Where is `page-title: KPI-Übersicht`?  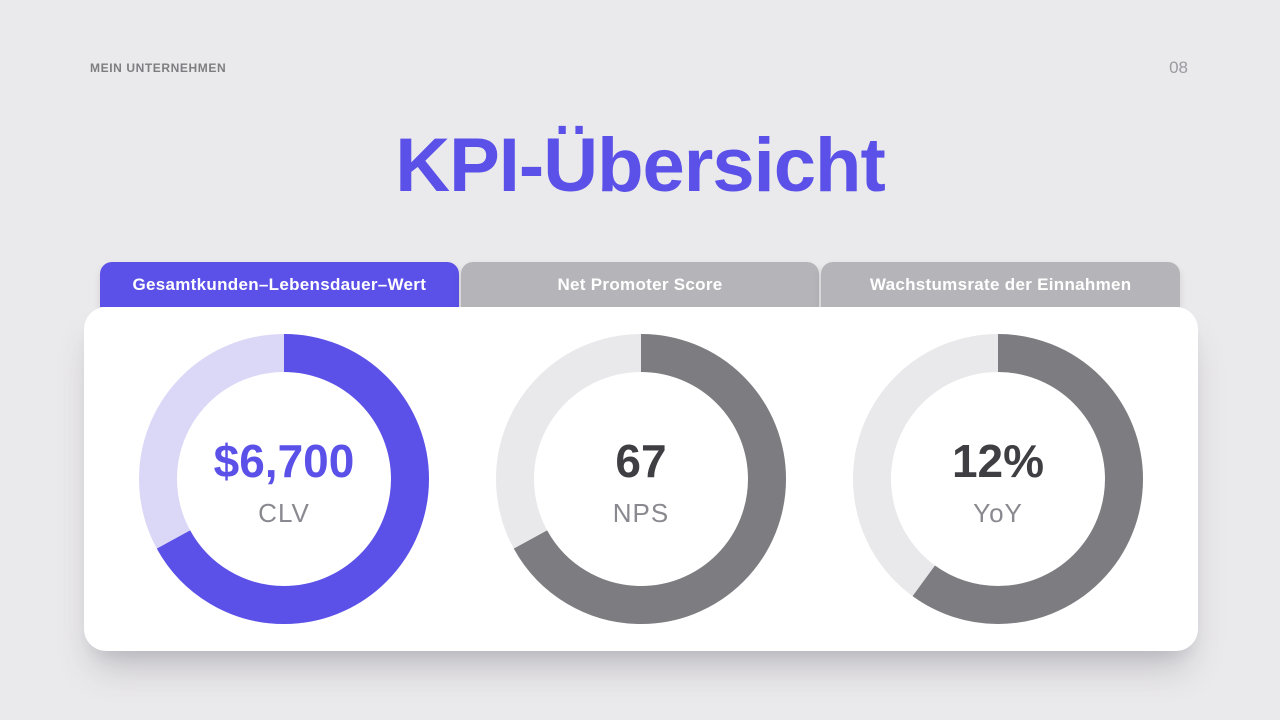
page-title: KPI-Übersicht is located at coordinates (640, 165).